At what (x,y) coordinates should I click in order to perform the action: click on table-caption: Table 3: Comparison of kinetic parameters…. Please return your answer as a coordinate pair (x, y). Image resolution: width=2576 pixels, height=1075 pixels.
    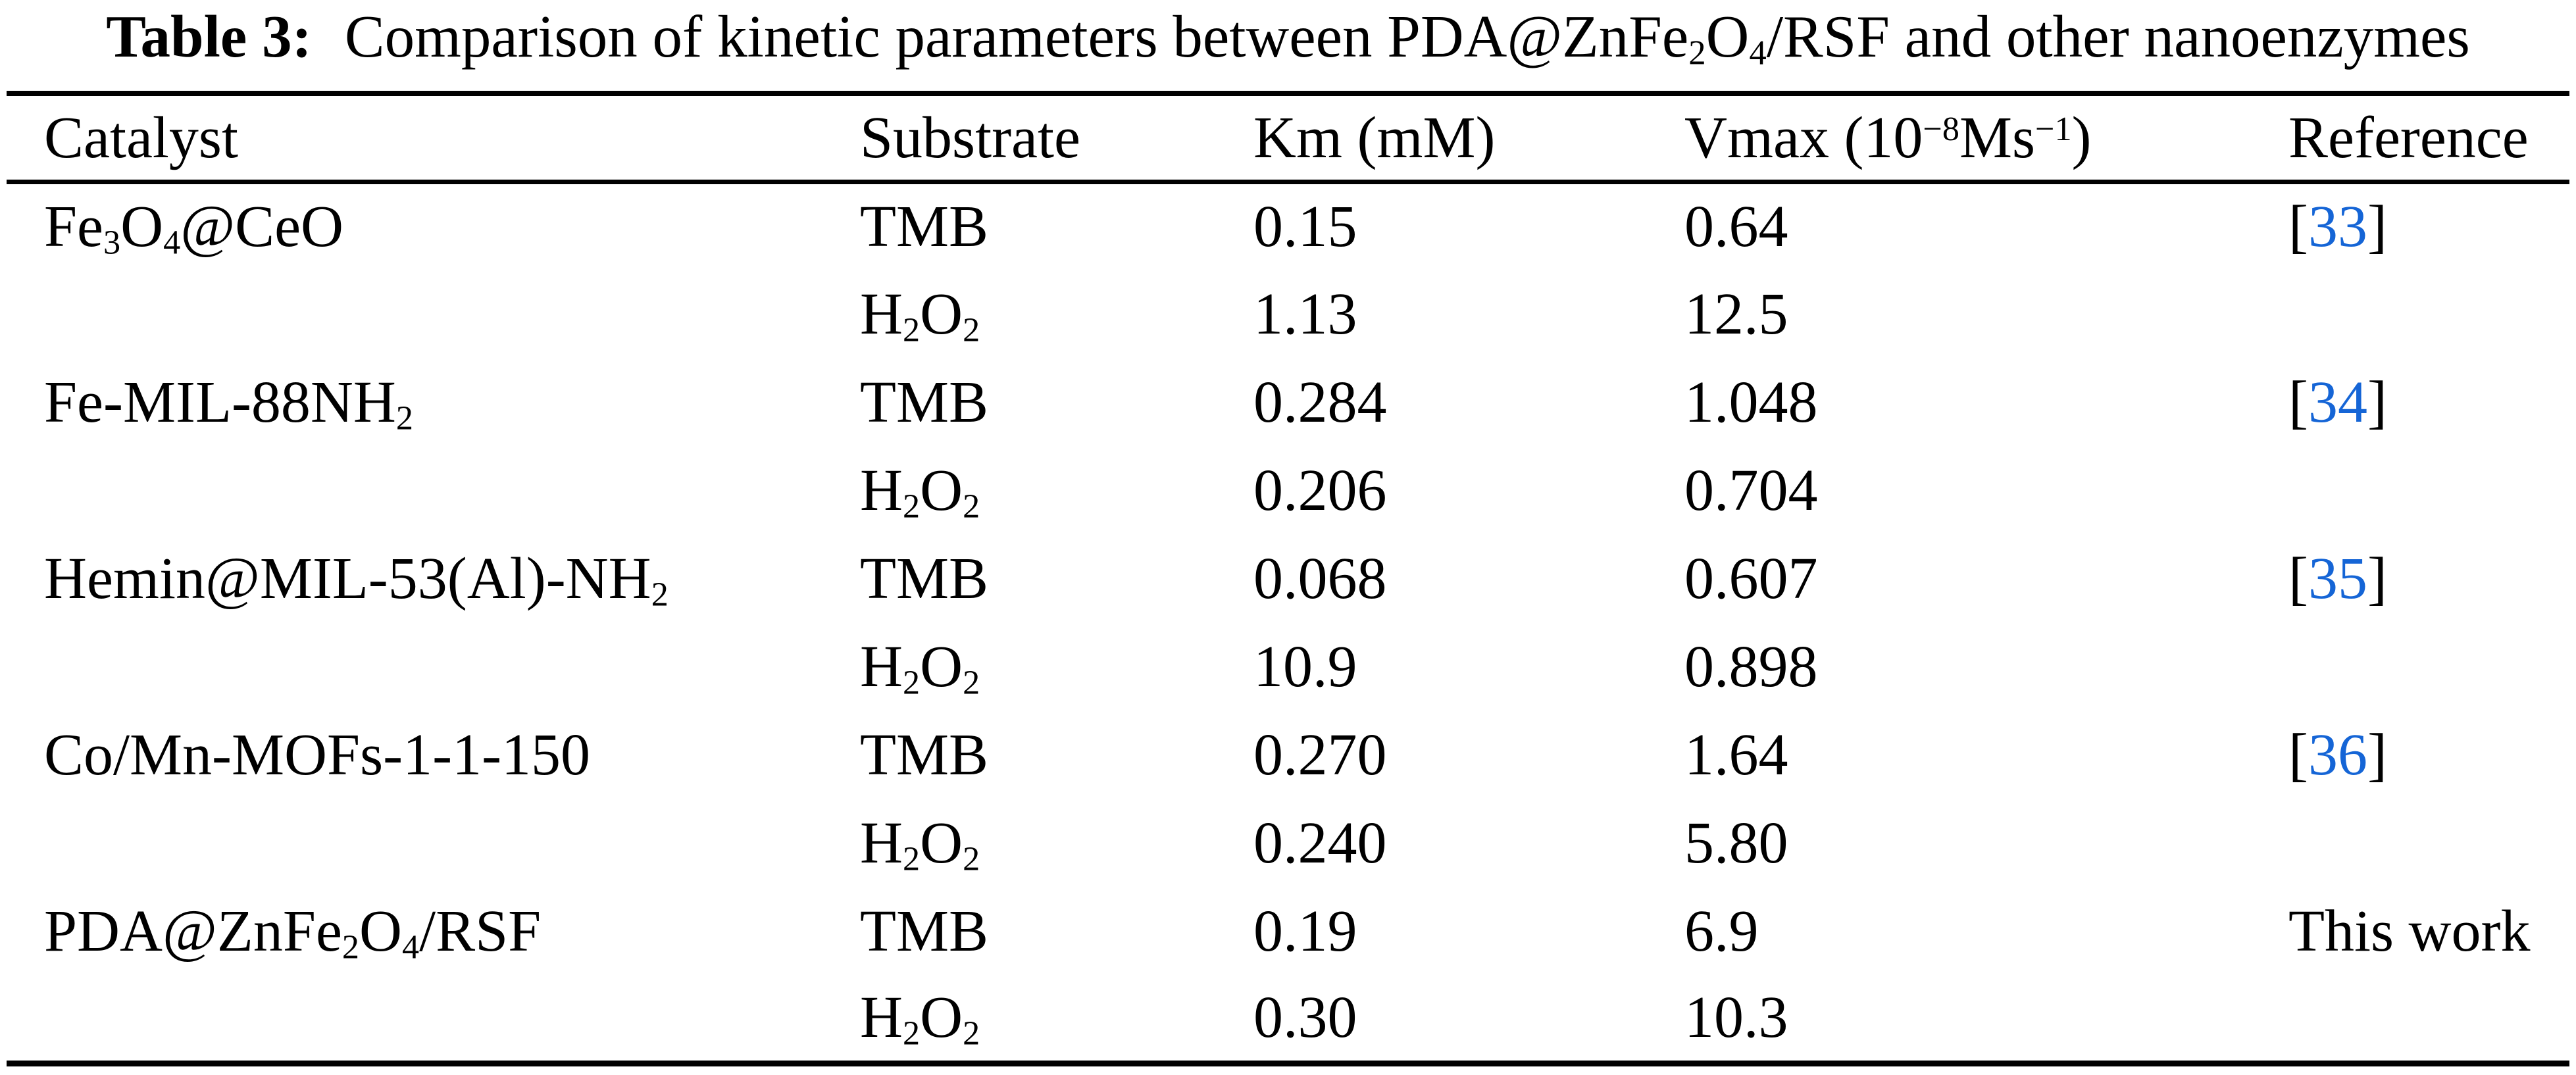
    Looking at the image, I should click on (1288, 38).